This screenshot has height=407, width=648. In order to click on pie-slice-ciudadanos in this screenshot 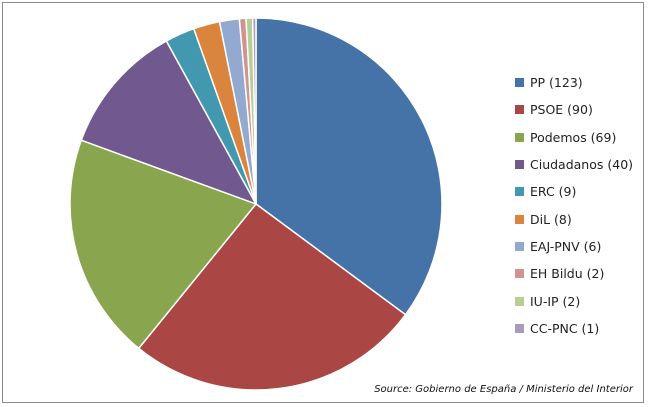, I will do `click(169, 122)`.